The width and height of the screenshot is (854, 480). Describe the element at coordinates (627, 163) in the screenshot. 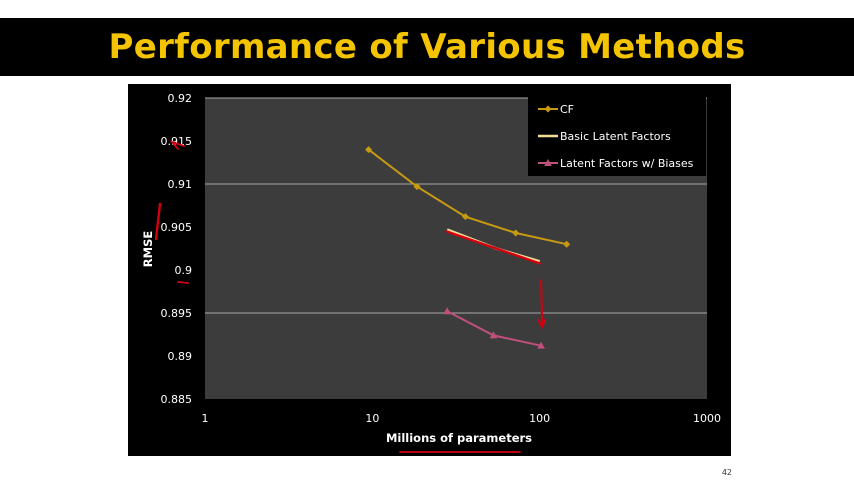

I see `legend-label: Latent Factors w/ Biases` at that location.